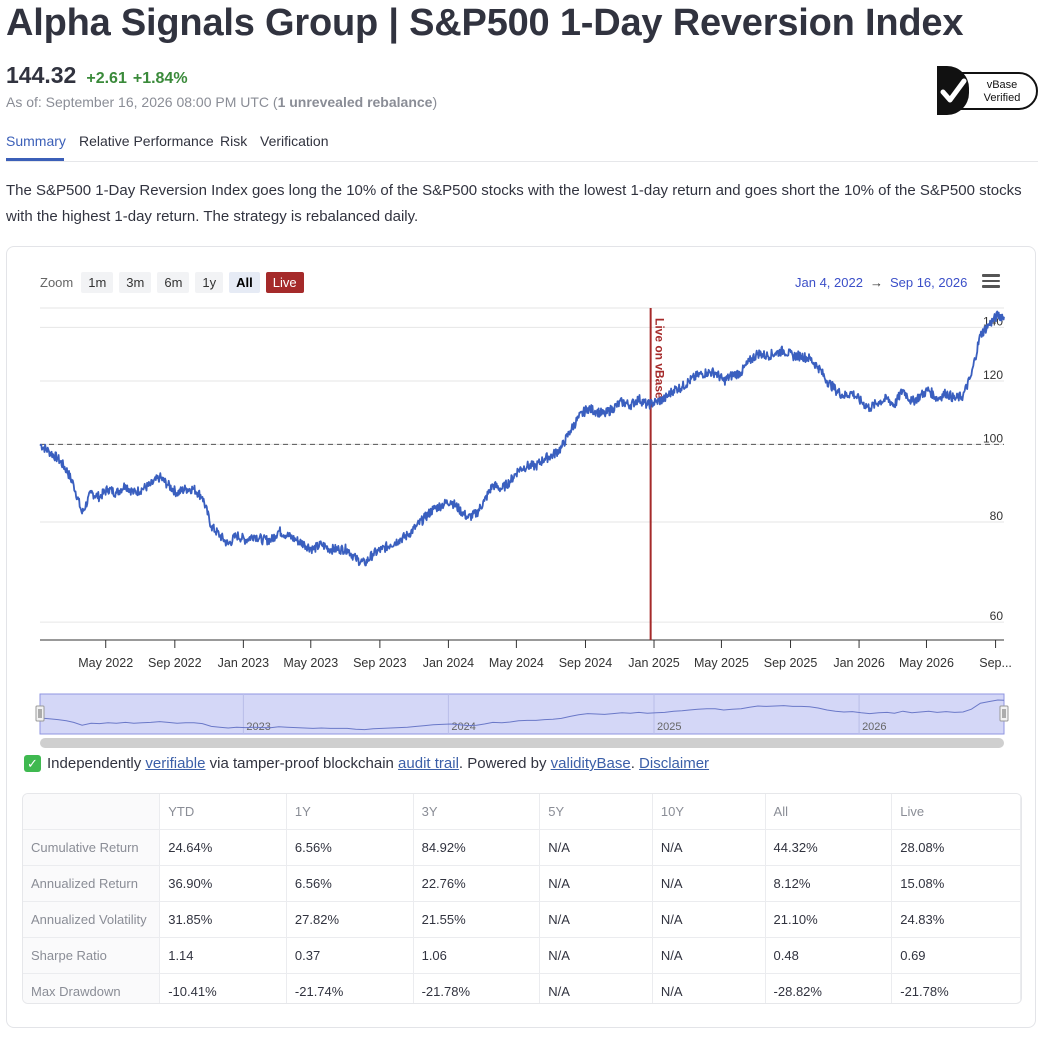 The height and width of the screenshot is (1040, 1046). Describe the element at coordinates (57, 282) in the screenshot. I see `zoom-label: Zoom` at that location.